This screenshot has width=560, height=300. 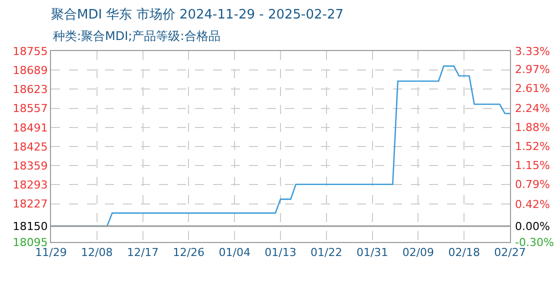 What do you see at coordinates (532, 204) in the screenshot?
I see `y2-tick-label: 0.42%` at bounding box center [532, 204].